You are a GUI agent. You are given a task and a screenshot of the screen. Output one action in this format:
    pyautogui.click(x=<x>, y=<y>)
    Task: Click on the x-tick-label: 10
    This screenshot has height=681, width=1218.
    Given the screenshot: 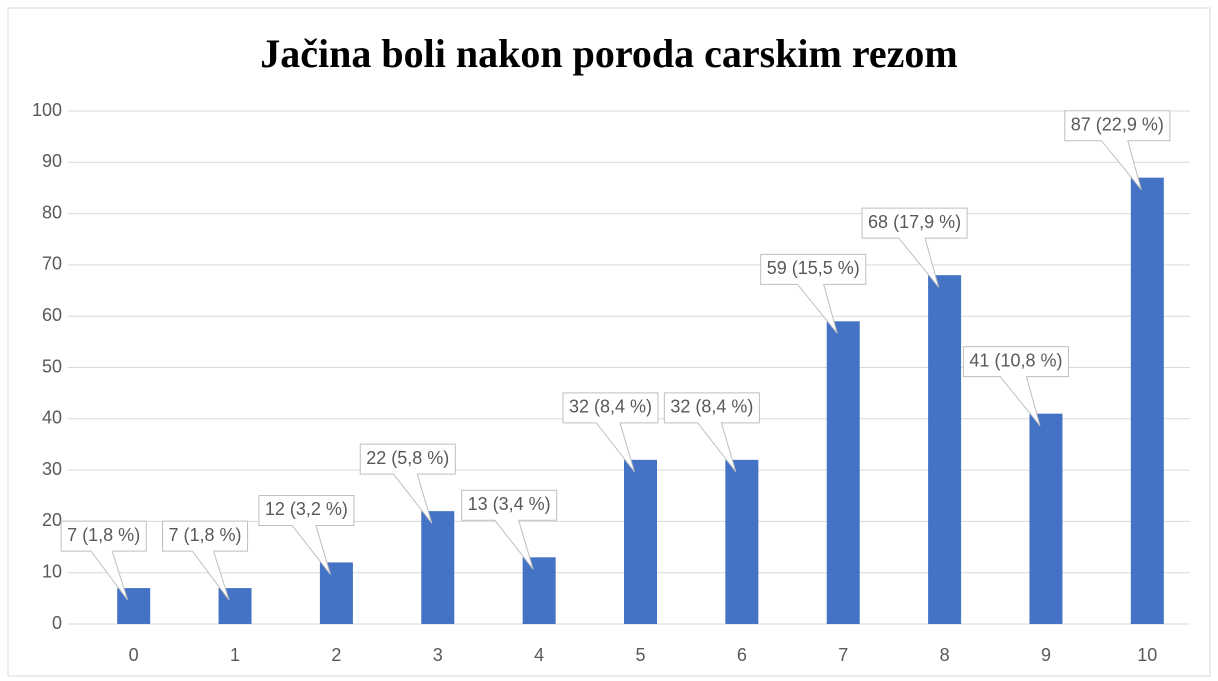 What is the action you would take?
    pyautogui.click(x=1147, y=655)
    